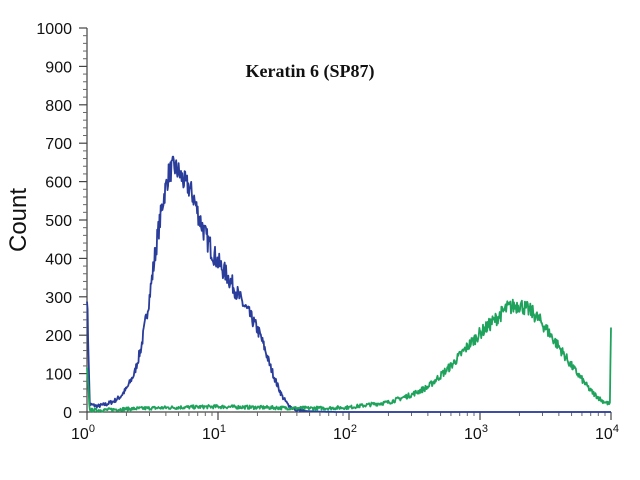 The image size is (640, 480). Describe the element at coordinates (214, 433) in the screenshot. I see `x-tick-label: 10¹` at that location.